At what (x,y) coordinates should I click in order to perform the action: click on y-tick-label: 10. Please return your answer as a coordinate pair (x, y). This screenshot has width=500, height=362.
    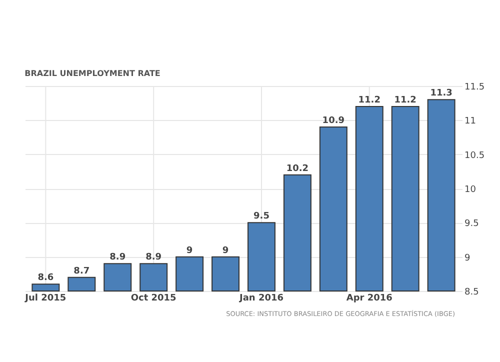
    Looking at the image, I should click on (470, 190).